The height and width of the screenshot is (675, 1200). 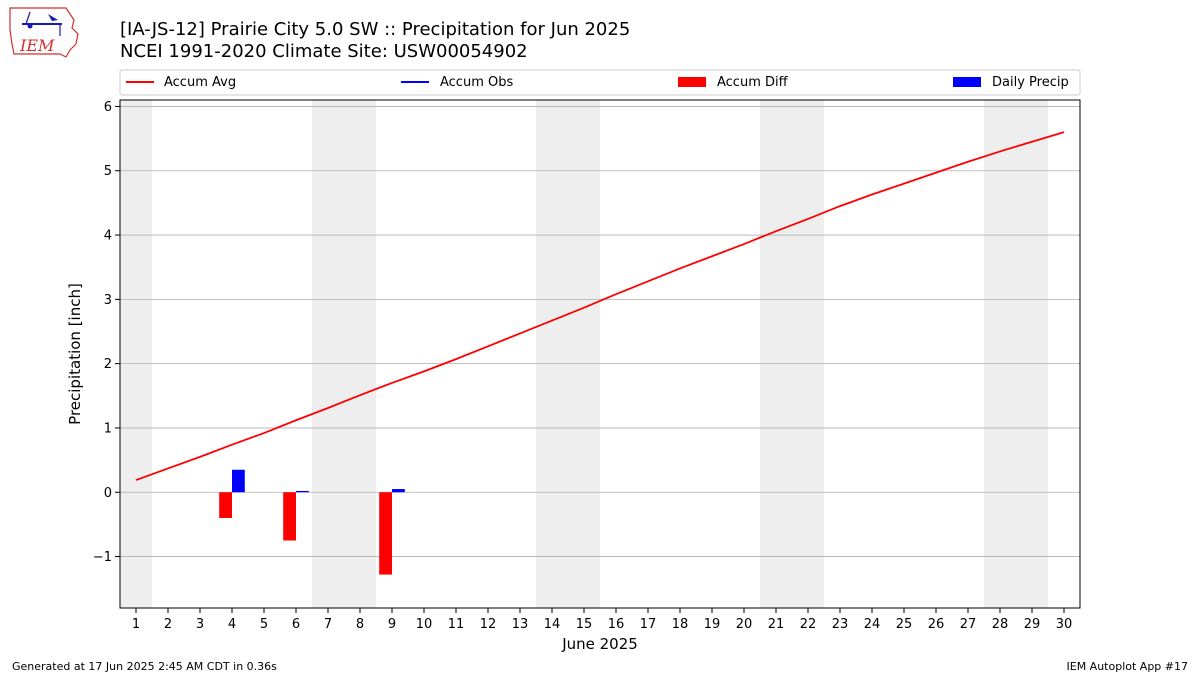 I want to click on y-tick-label-3: 3, so click(x=108, y=300).